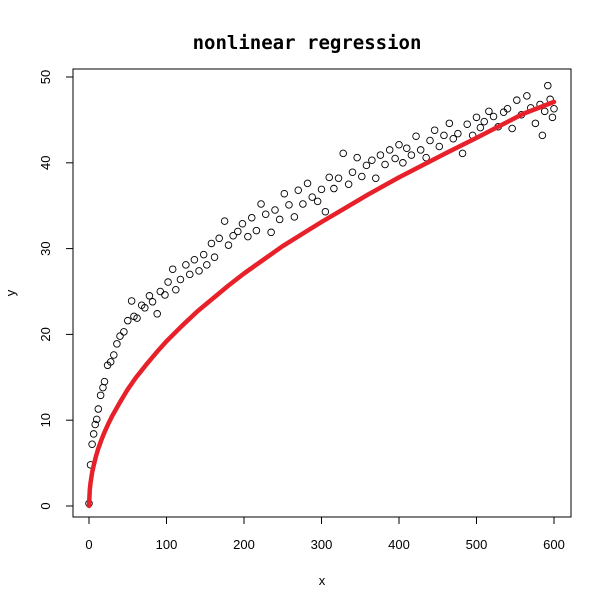 The height and width of the screenshot is (605, 607). Describe the element at coordinates (45, 334) in the screenshot. I see `y-tick-label: 20` at that location.